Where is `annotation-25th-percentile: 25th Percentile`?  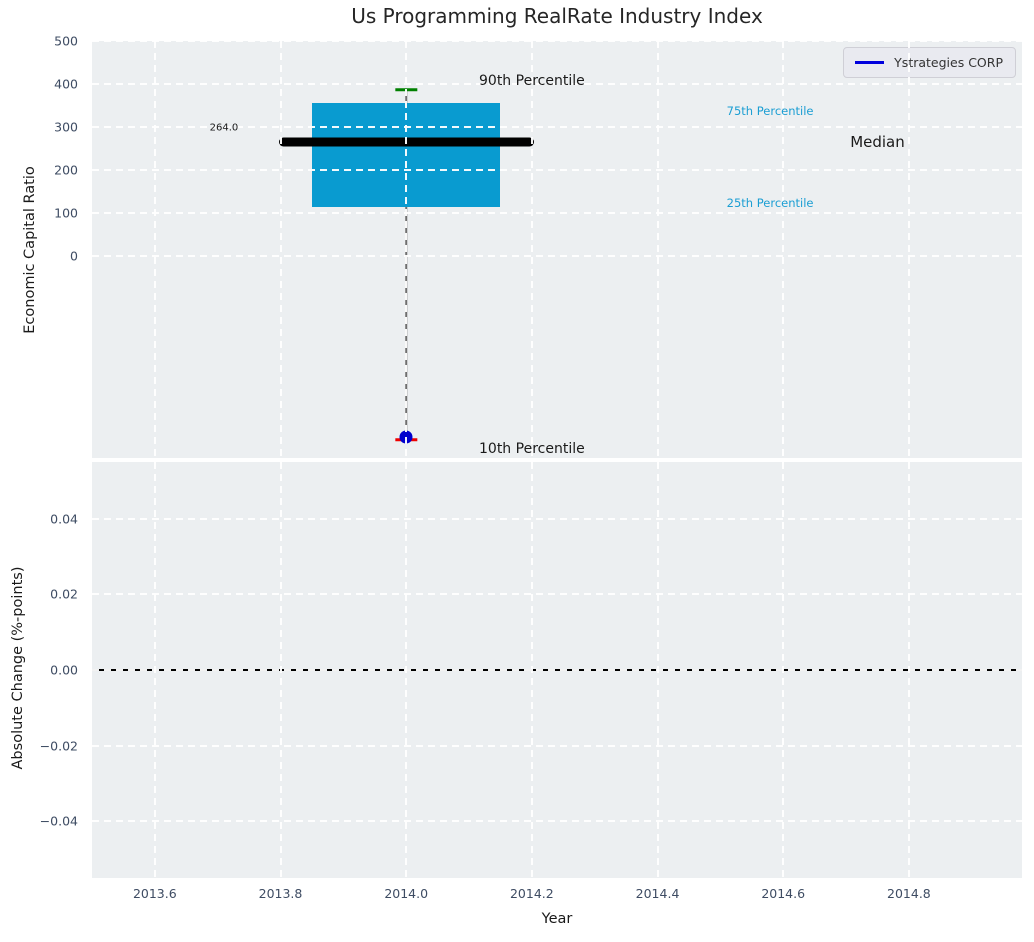
annotation-25th-percentile: 25th Percentile is located at coordinates (770, 202).